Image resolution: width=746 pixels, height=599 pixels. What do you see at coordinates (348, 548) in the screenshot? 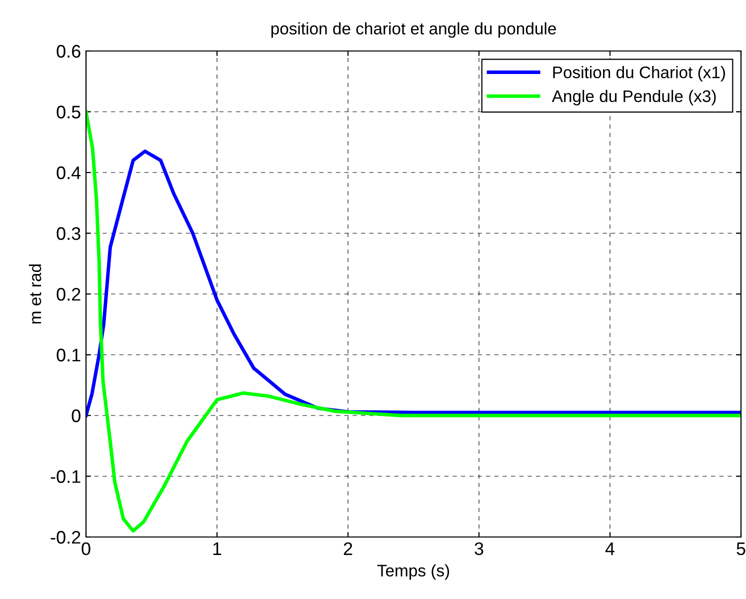
I see `x-tick-label: 2` at bounding box center [348, 548].